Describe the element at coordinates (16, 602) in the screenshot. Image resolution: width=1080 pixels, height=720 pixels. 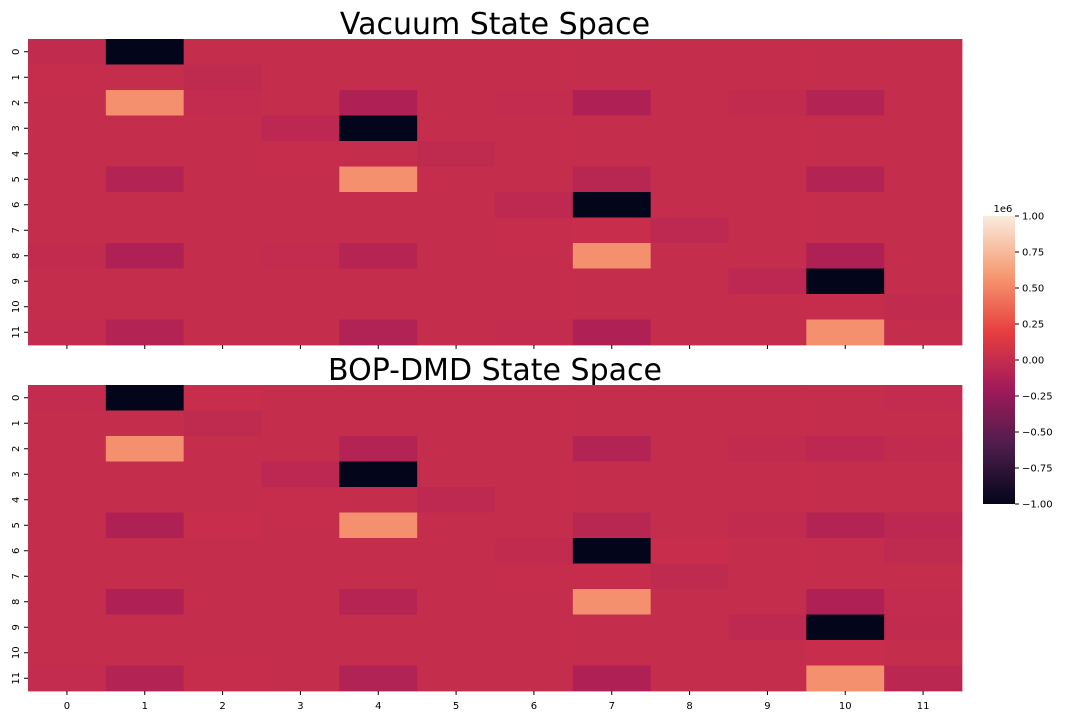
I see `y-tick-label: 8` at that location.